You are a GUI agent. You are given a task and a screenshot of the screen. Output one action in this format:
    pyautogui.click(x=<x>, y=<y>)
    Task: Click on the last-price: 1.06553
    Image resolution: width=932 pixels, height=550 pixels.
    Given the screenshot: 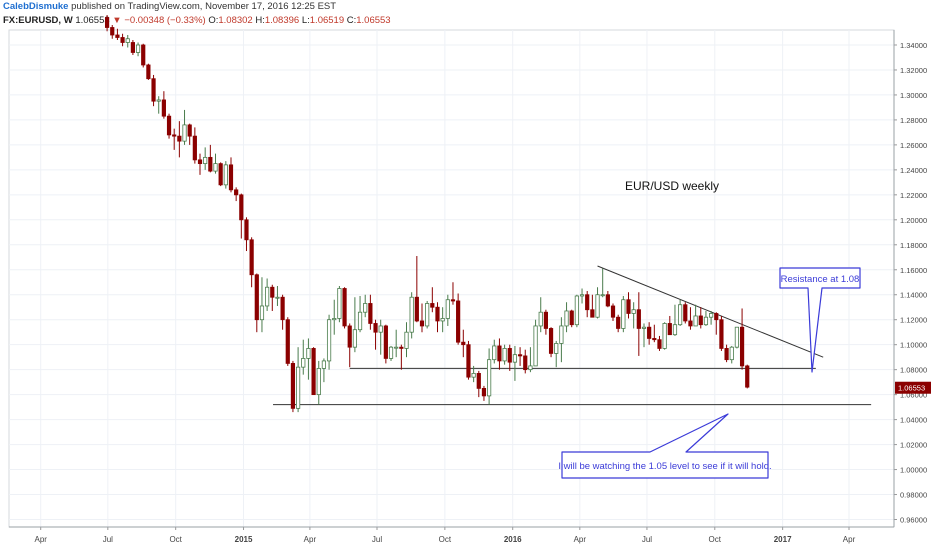 What is the action you would take?
    pyautogui.click(x=92, y=20)
    